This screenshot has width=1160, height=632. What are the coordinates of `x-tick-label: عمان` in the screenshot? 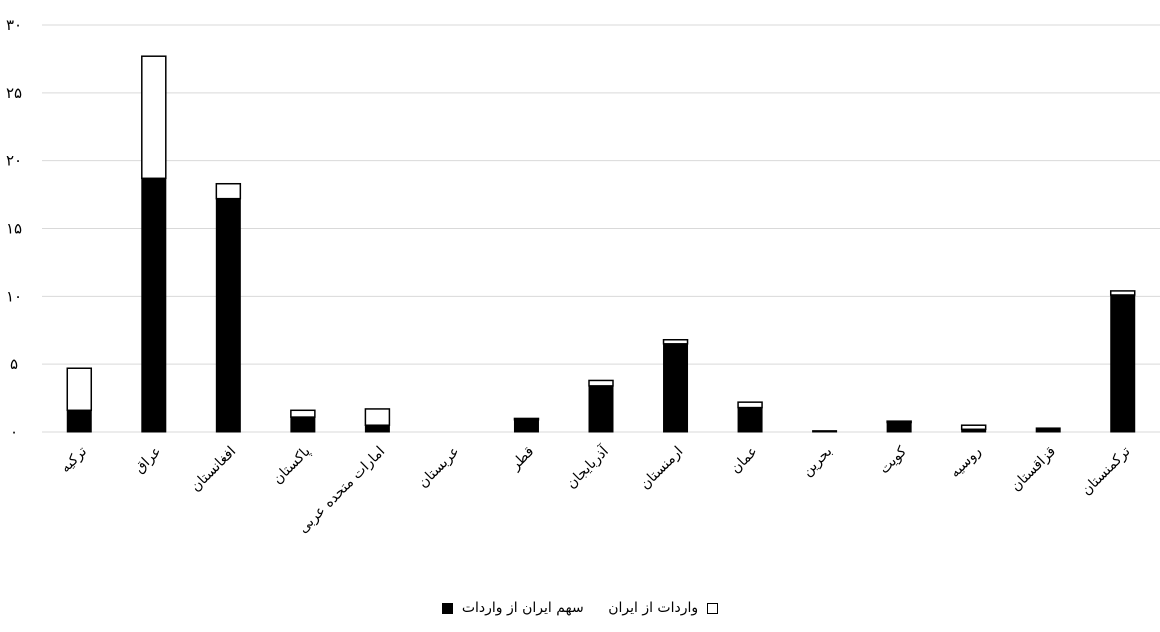 It's located at (744, 460).